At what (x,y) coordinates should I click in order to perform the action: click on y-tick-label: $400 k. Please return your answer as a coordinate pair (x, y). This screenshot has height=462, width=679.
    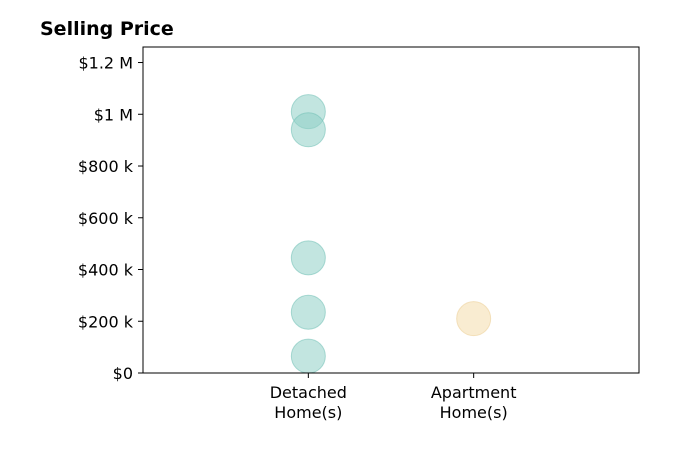
    Looking at the image, I should click on (106, 270).